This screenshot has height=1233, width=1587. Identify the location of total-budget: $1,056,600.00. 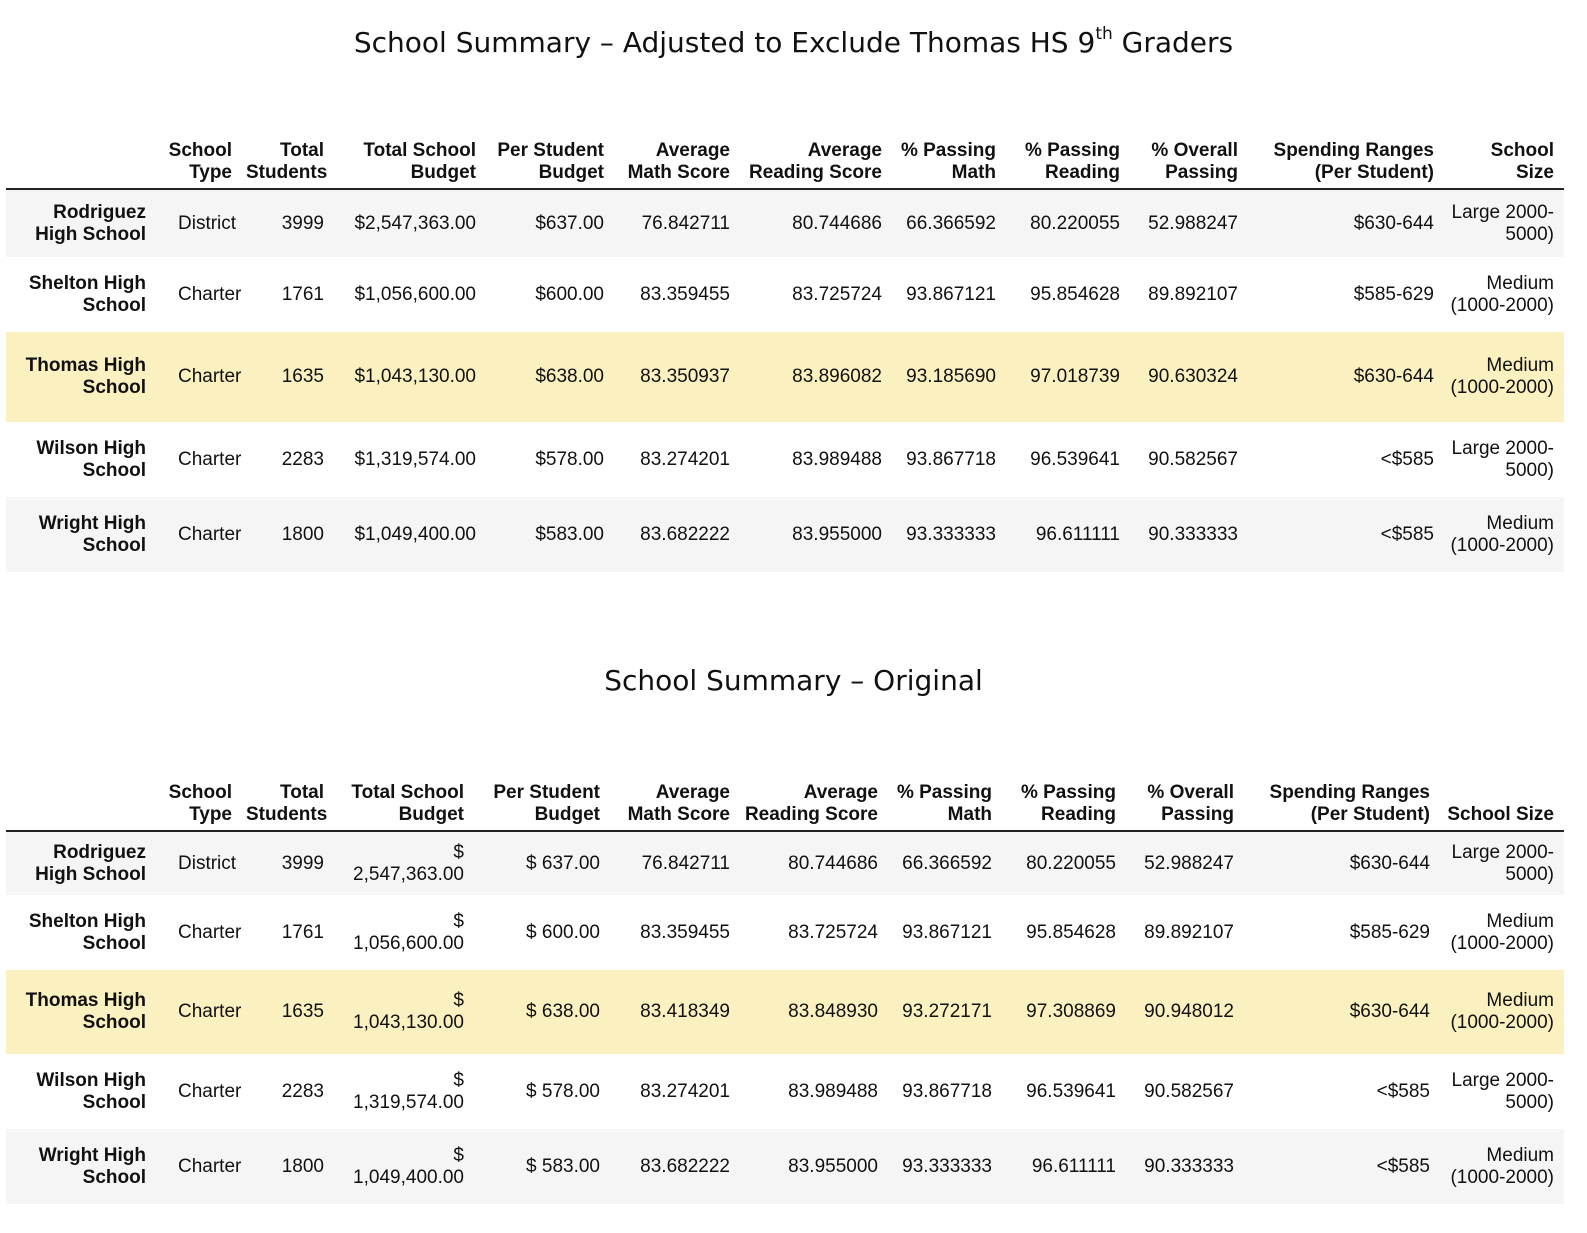
(404, 932).